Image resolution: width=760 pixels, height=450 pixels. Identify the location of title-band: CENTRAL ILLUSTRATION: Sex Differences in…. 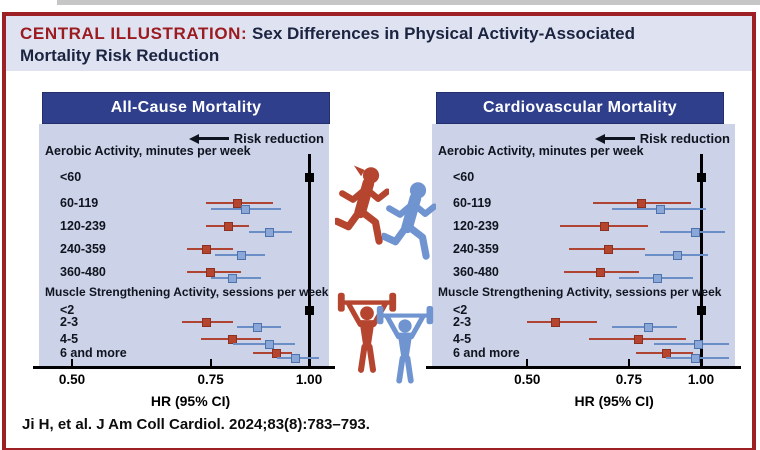
(379, 43).